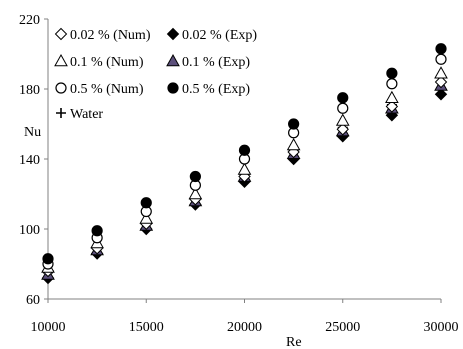 This screenshot has height=349, width=463. What do you see at coordinates (107, 62) in the screenshot?
I see `legend-label: 0.1 % (Num)` at bounding box center [107, 62].